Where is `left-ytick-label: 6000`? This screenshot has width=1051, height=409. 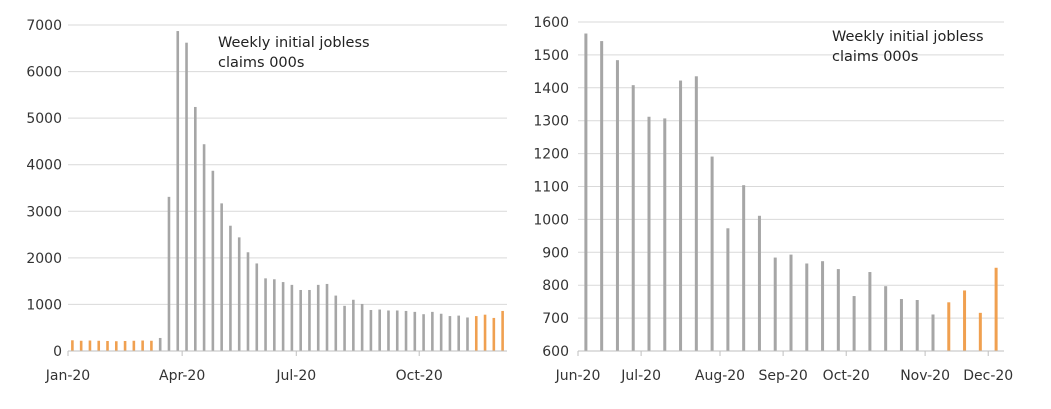 left-ytick-label: 6000 is located at coordinates (44, 73).